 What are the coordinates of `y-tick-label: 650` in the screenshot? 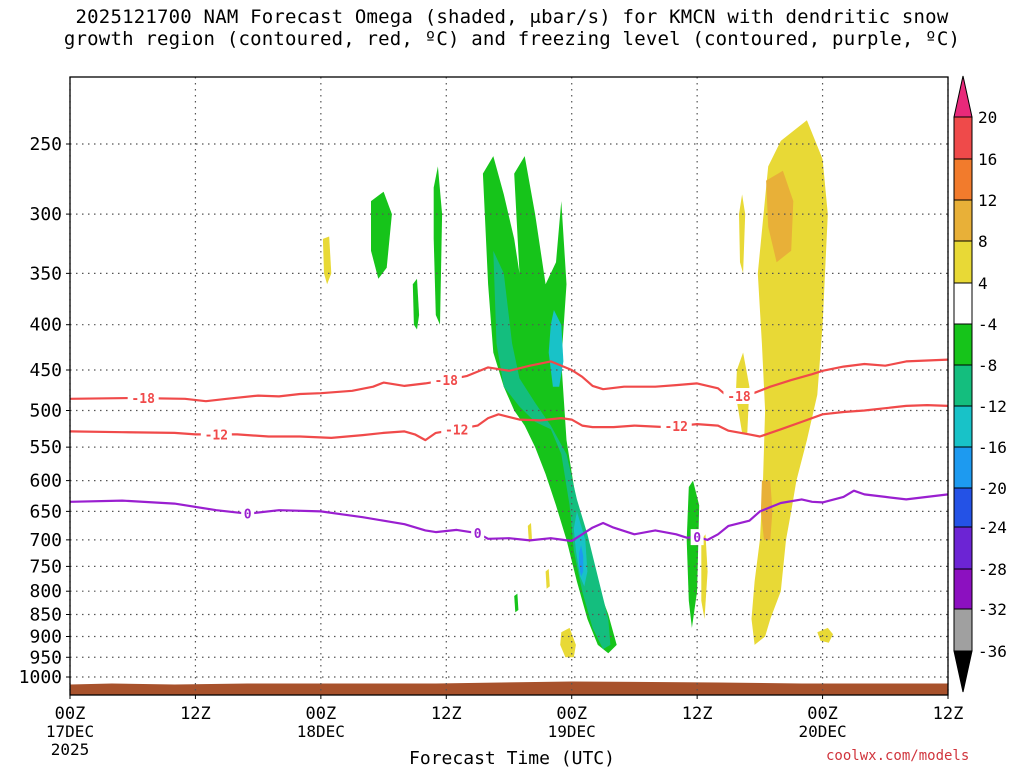 It's located at (45, 511).